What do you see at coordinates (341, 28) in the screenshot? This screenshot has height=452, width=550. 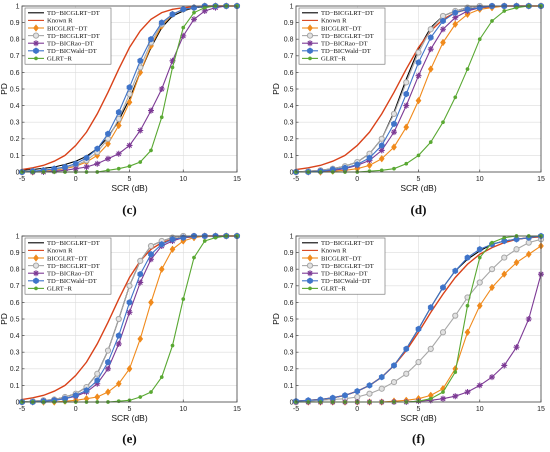 I see `legend-label: BICGLRT−DT` at bounding box center [341, 28].